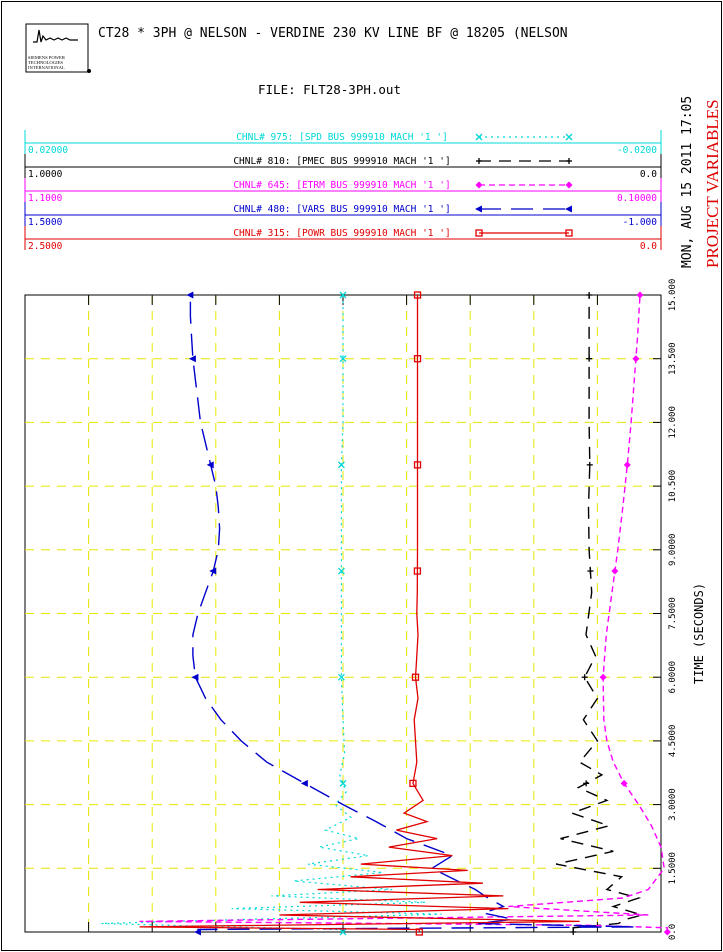 The width and height of the screenshot is (723, 952). Describe the element at coordinates (341, 161) in the screenshot. I see `legend-name: CHNL# 810: [PMEC BUS 999910 MACH '1 ']` at that location.